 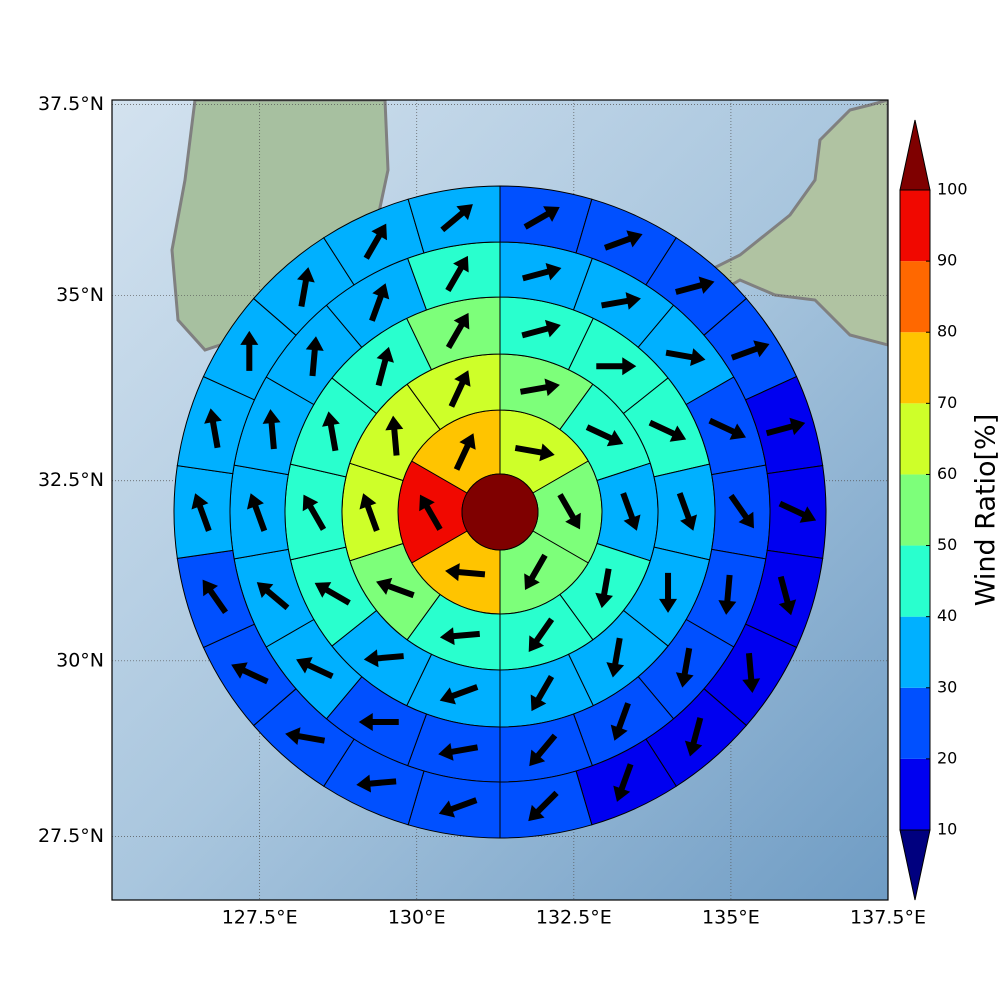 What do you see at coordinates (933, 510) in the screenshot?
I see `colorbar: 10 20 30 40 50 60 70 80 90 100` at bounding box center [933, 510].